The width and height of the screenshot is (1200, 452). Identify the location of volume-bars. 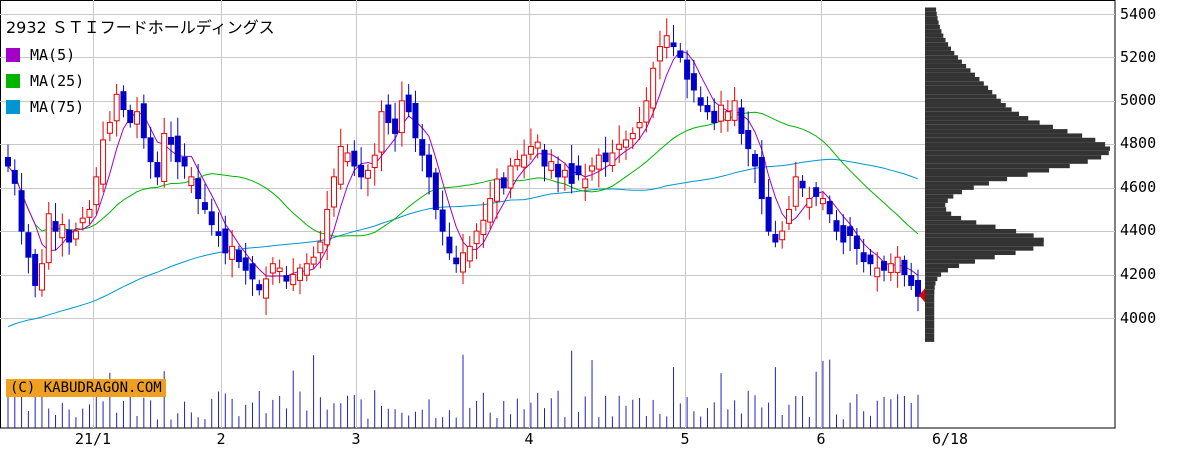
(463, 389).